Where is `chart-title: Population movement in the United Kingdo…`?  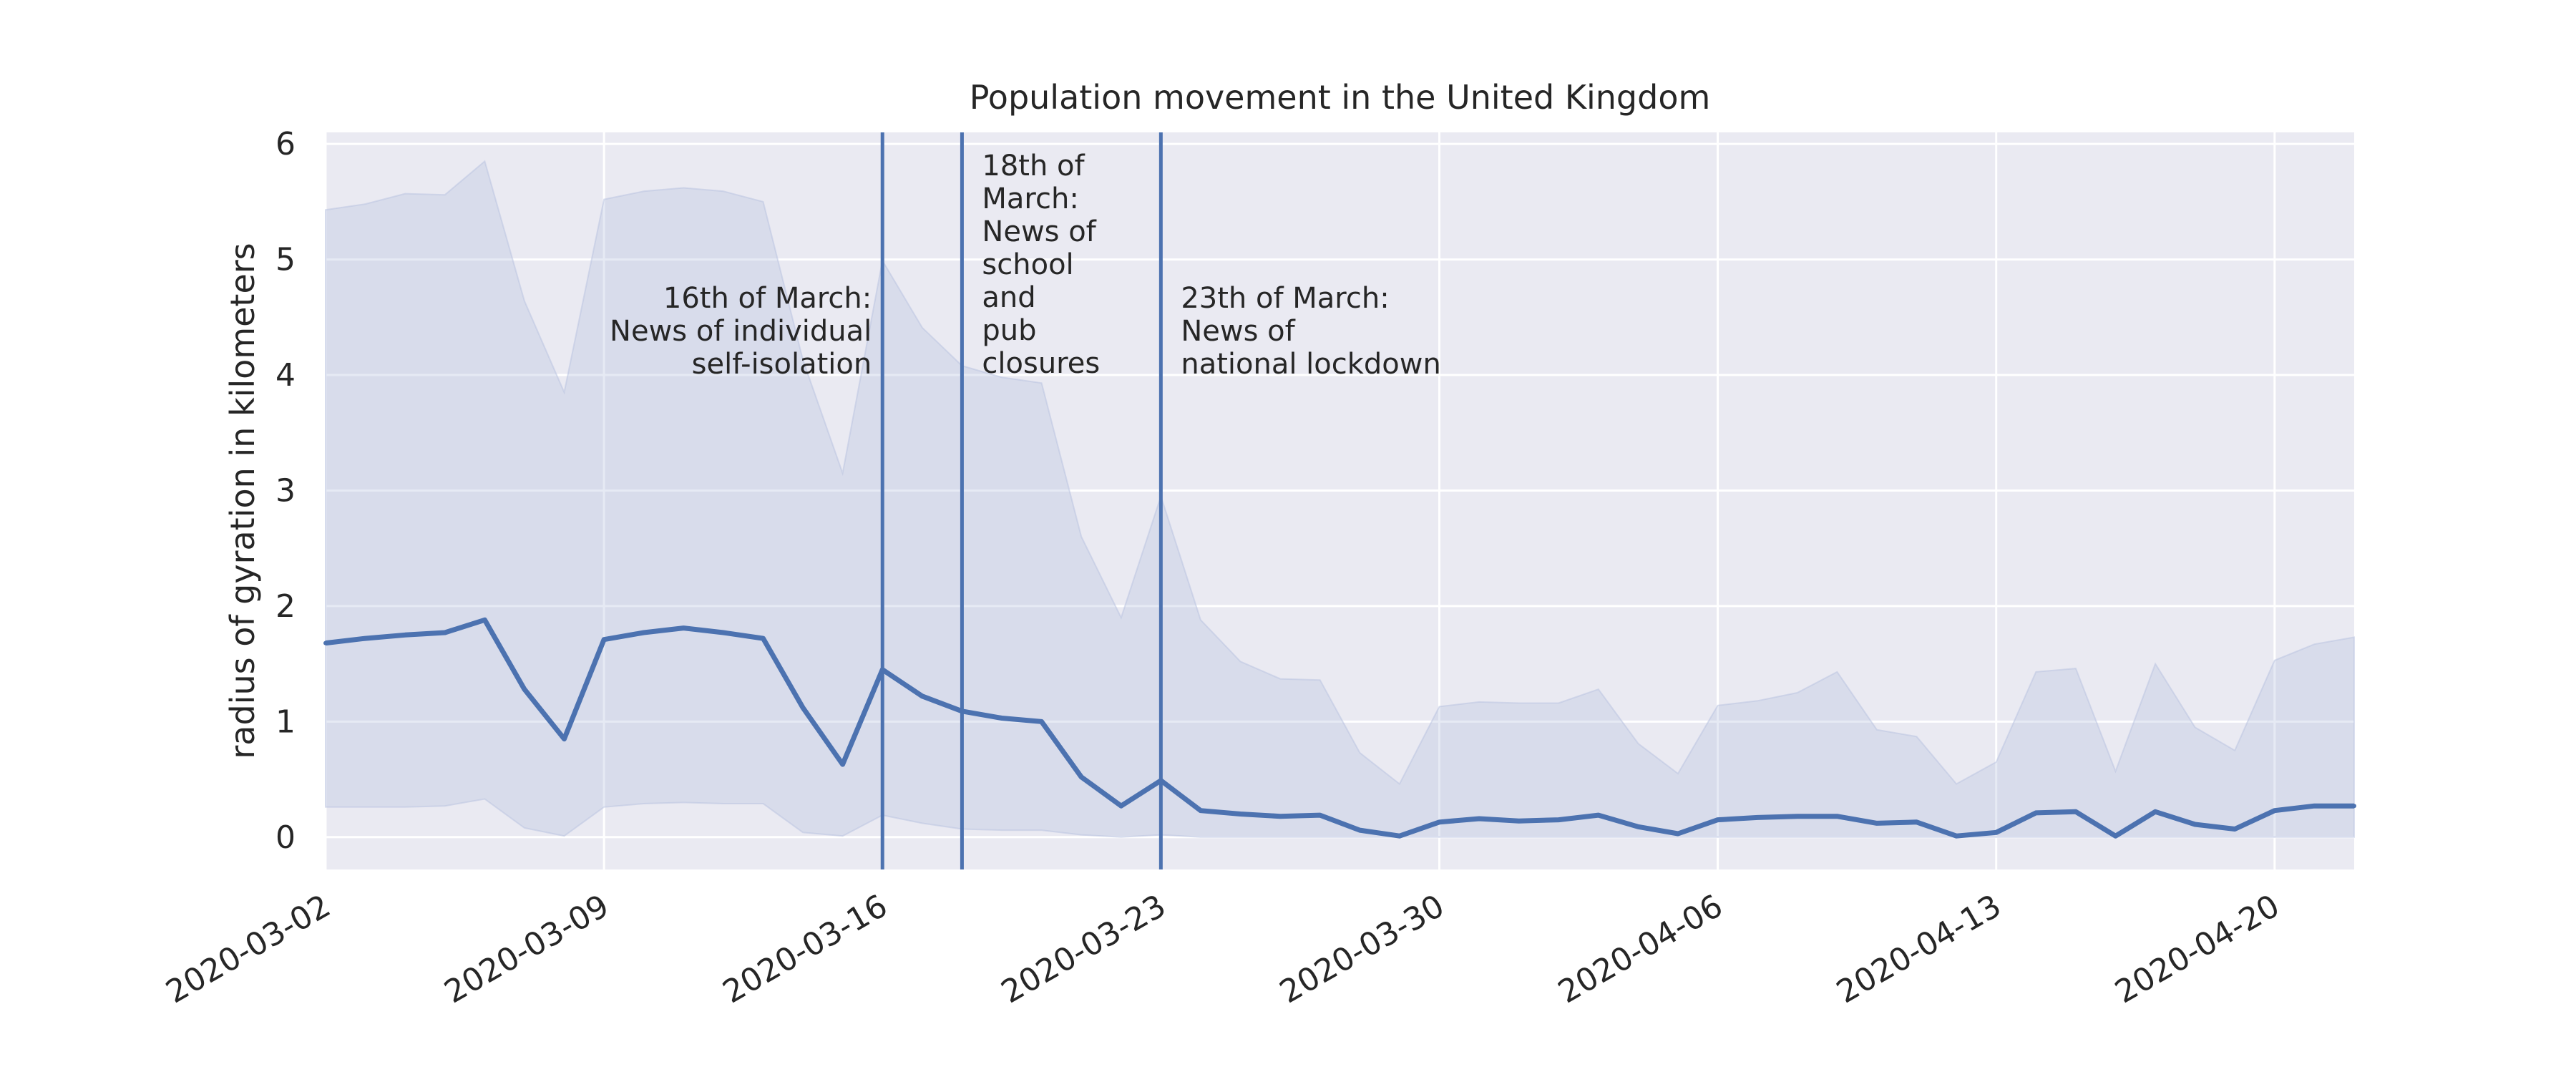
chart-title: Population movement in the United Kingdo… is located at coordinates (1340, 97).